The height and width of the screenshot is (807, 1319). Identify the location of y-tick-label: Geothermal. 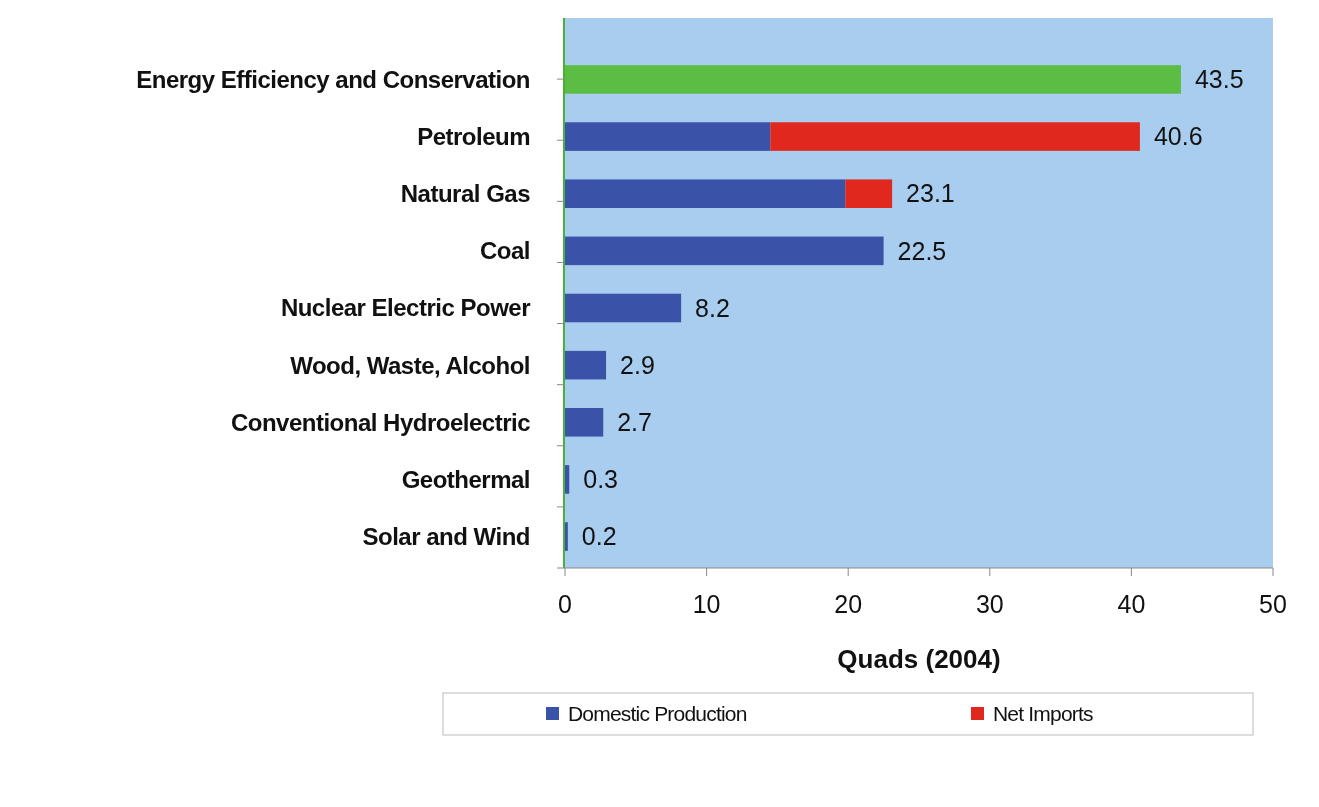
(465, 479).